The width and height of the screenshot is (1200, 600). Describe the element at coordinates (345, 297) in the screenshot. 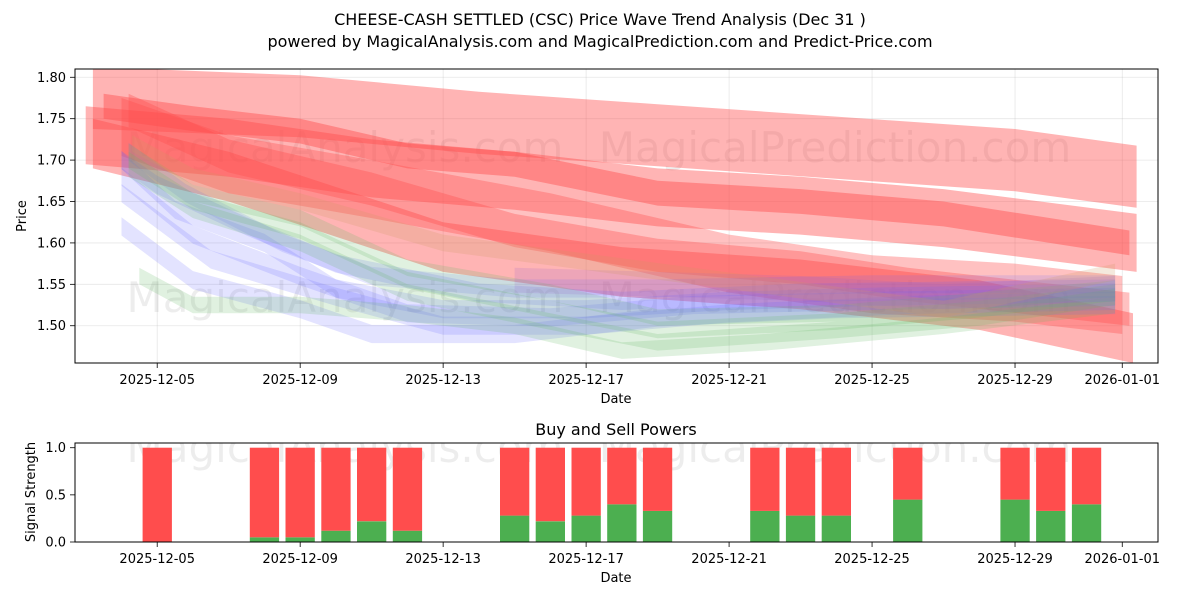

I see `watermark-3: MagicalAnalysis.com` at that location.